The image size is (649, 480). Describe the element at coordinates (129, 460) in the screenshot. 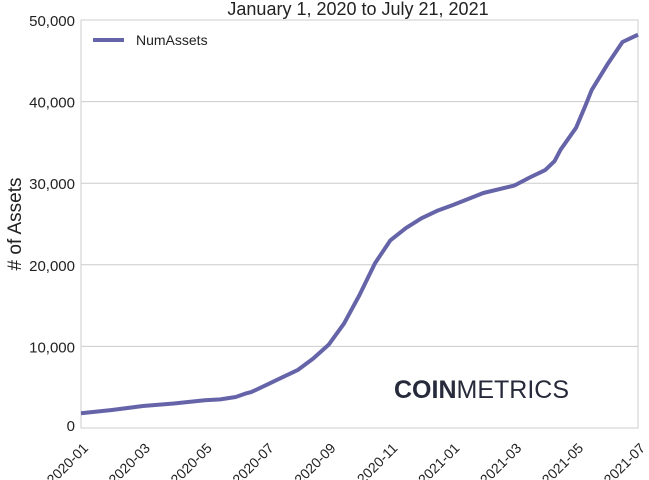

I see `x-tick-label: 2020-03` at that location.